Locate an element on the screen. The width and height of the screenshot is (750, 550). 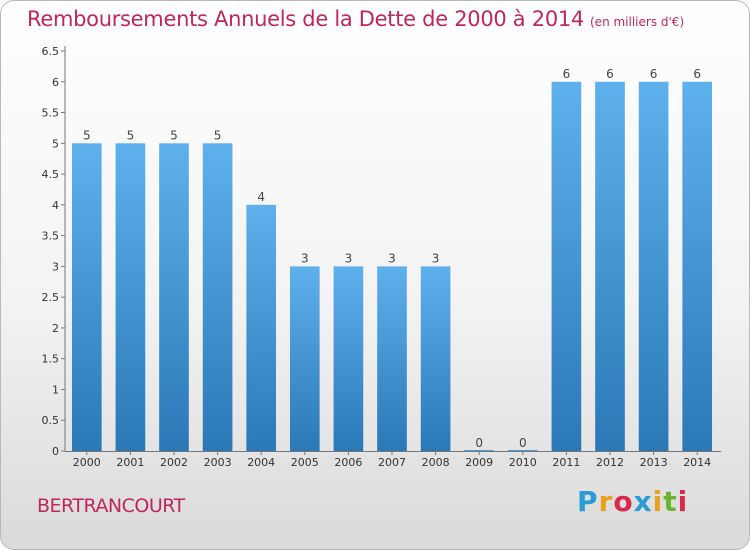
bar-2002 is located at coordinates (174, 297).